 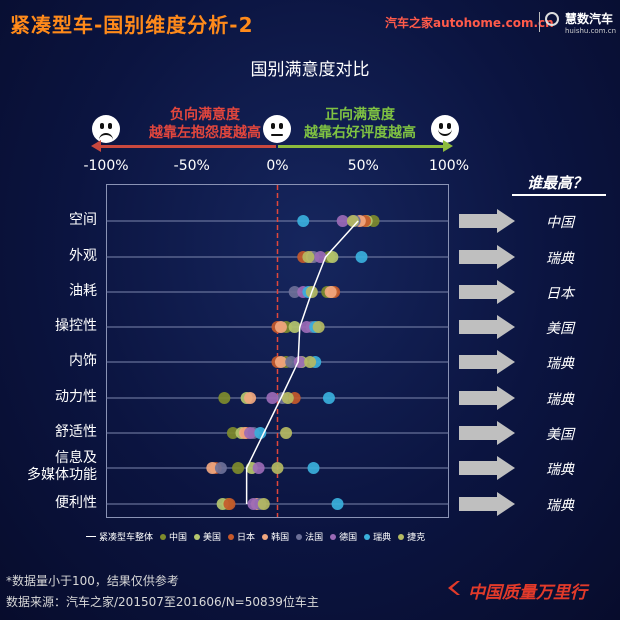 What do you see at coordinates (589, 19) in the screenshot?
I see `huishu-name: 慧数汽车` at bounding box center [589, 19].